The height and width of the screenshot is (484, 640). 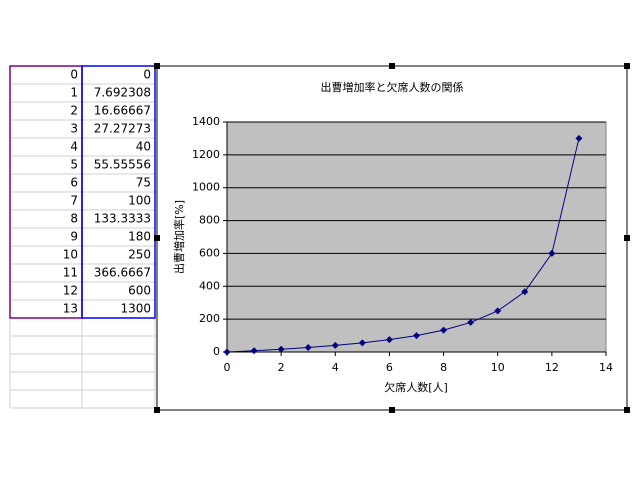 What do you see at coordinates (74, 93) in the screenshot?
I see `cell: 1` at bounding box center [74, 93].